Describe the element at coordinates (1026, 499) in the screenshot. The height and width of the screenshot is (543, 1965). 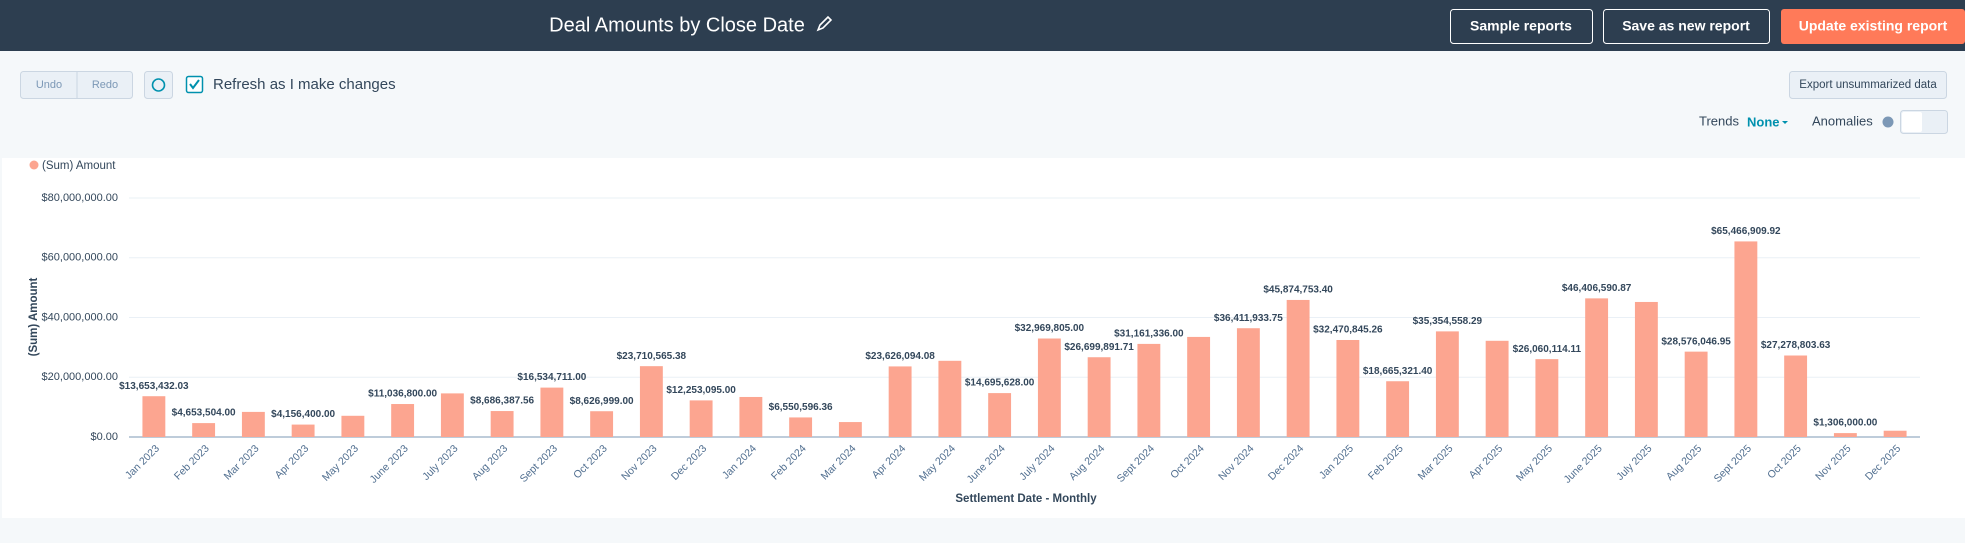
I see `x-axis-title: Settlement Date - Monthly` at that location.